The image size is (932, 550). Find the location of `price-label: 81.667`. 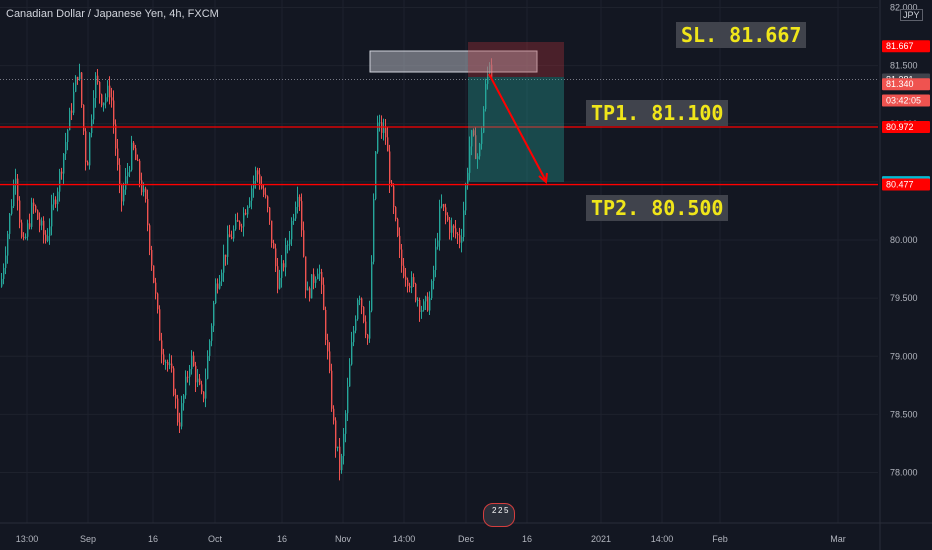

price-label: 81.667 is located at coordinates (900, 46).